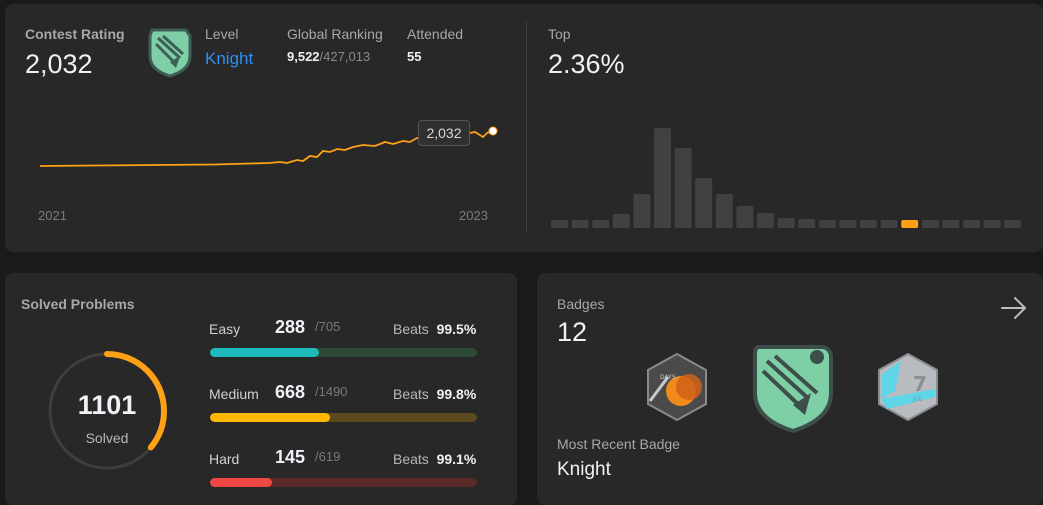  What do you see at coordinates (434, 459) in the screenshot?
I see `hard-beats: Beats 99.1%` at bounding box center [434, 459].